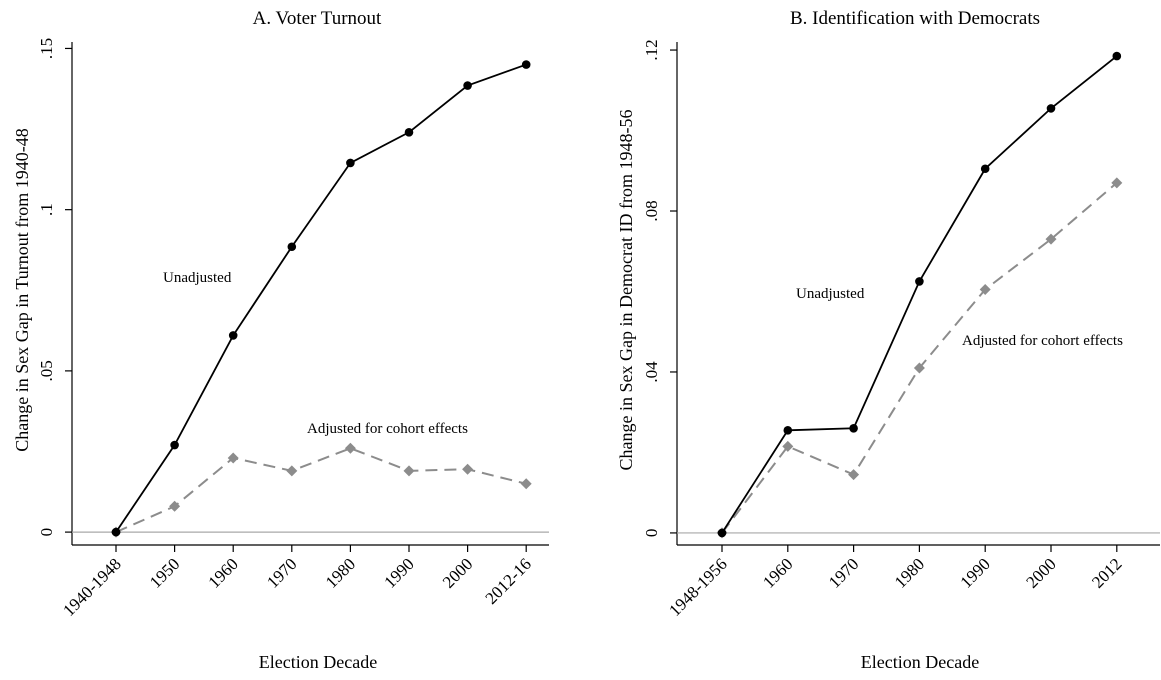 This screenshot has height=680, width=1161. Describe the element at coordinates (46, 209) in the screenshot. I see `y-tick-label: .1` at that location.